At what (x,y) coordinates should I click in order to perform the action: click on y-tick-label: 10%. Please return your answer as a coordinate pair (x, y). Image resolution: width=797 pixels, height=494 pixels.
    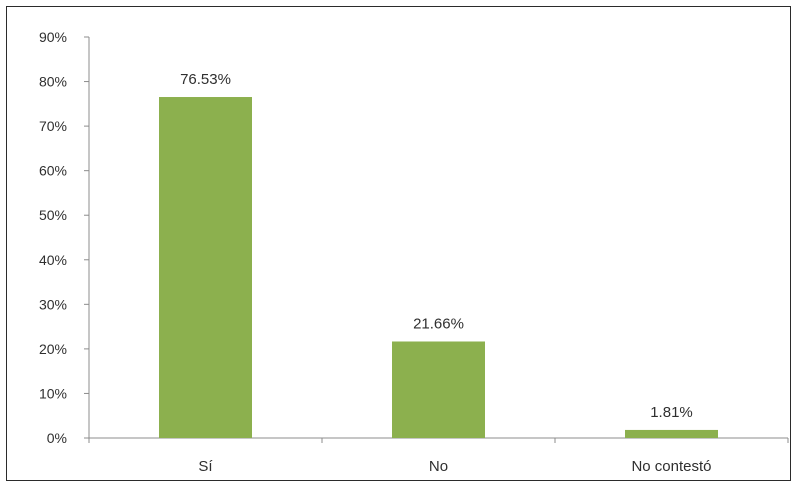
    Looking at the image, I should click on (53, 393).